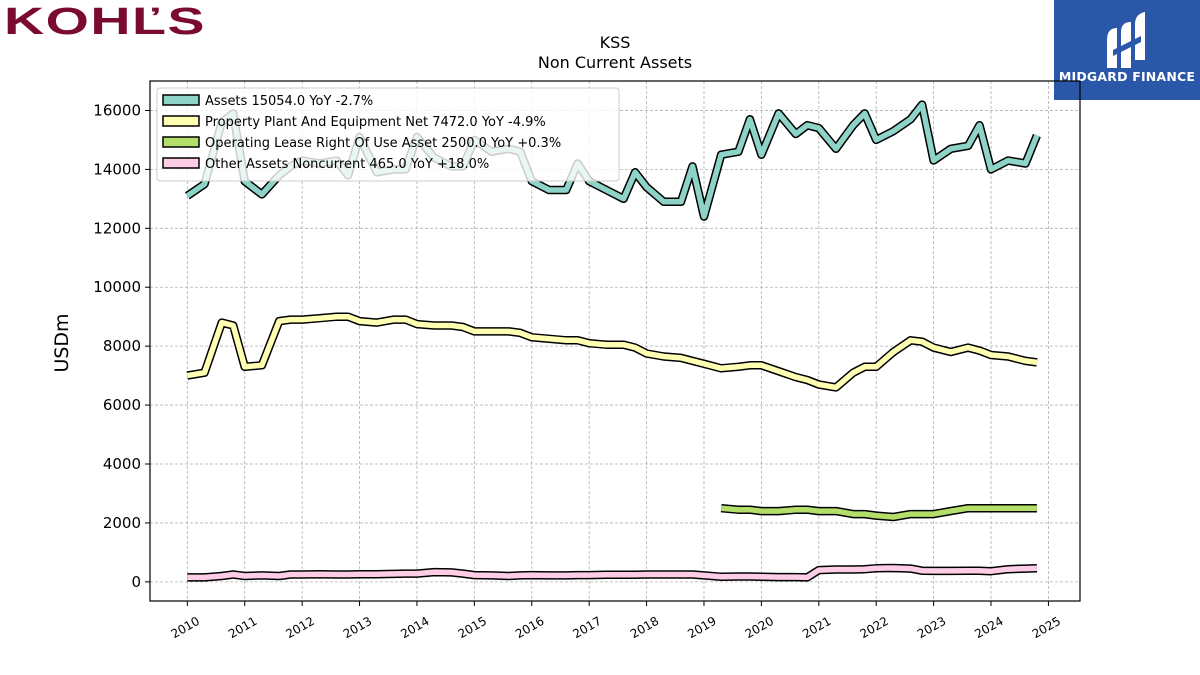 This screenshot has height=675, width=1200. What do you see at coordinates (816, 627) in the screenshot?
I see `x-tick-label: 2021` at bounding box center [816, 627].